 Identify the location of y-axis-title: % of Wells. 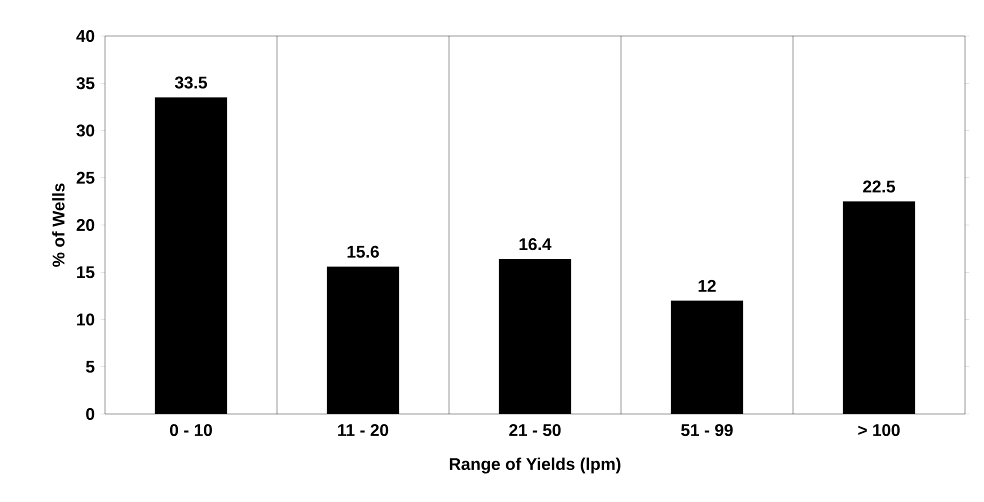
(58, 225).